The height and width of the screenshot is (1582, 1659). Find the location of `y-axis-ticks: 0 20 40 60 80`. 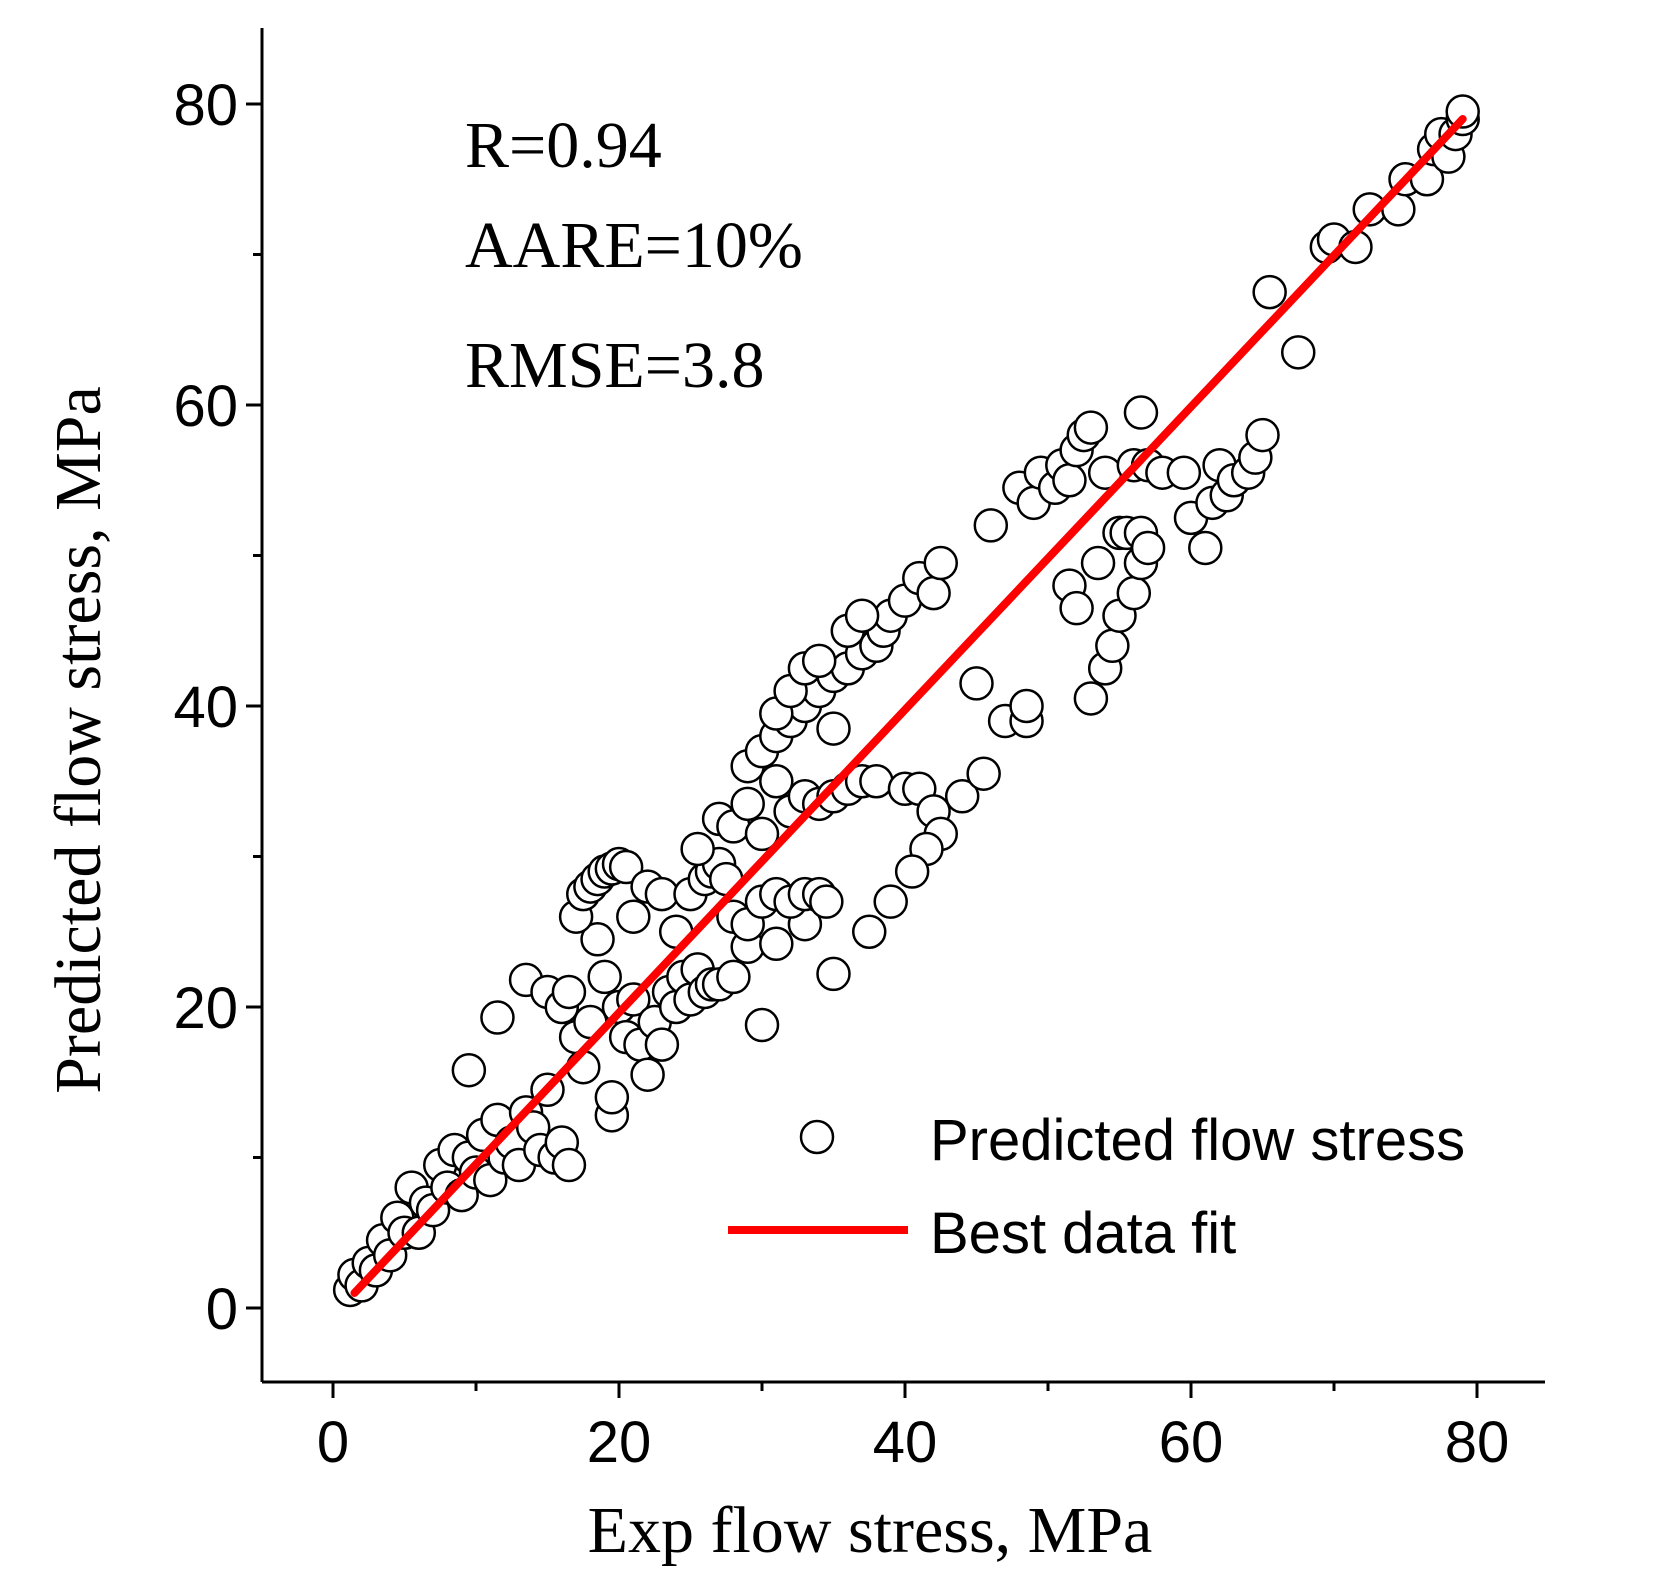

y-axis-ticks: 0 20 40 60 80 is located at coordinates (217, 707).